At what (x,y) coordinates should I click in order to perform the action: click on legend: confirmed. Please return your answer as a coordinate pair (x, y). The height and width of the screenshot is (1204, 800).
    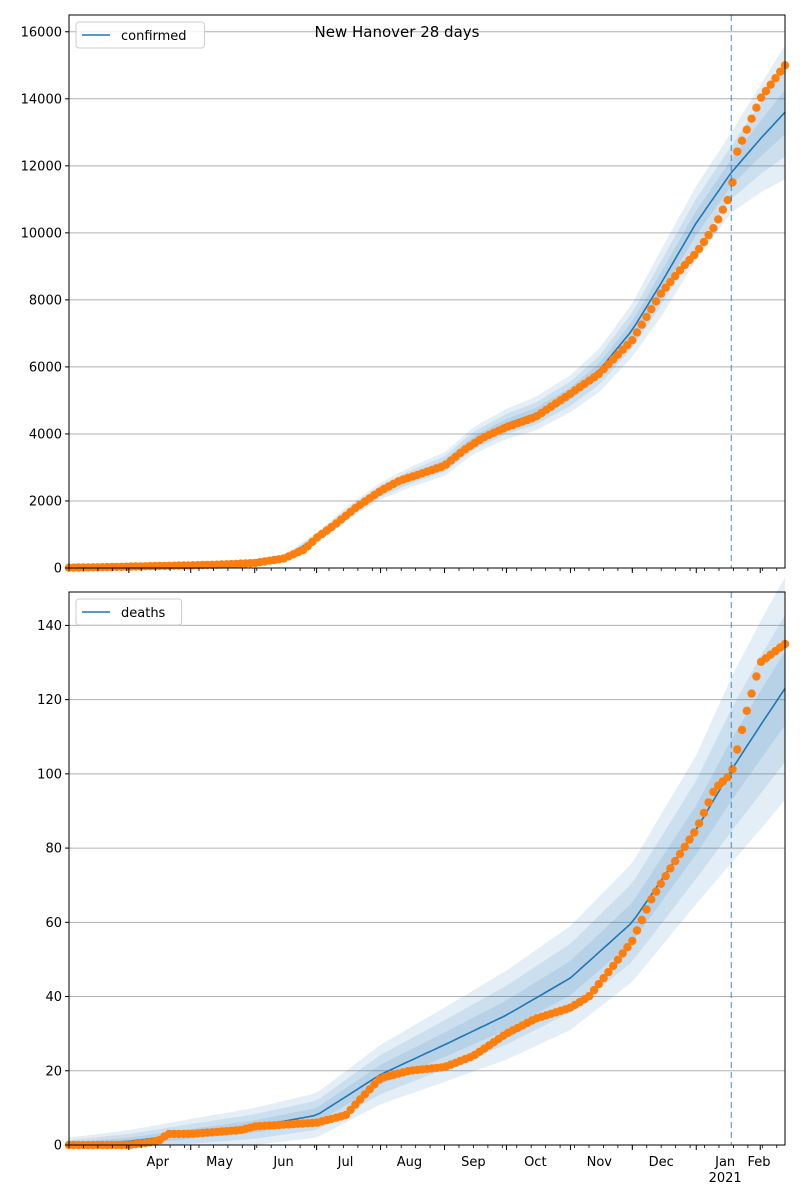
    Looking at the image, I should click on (140, 35).